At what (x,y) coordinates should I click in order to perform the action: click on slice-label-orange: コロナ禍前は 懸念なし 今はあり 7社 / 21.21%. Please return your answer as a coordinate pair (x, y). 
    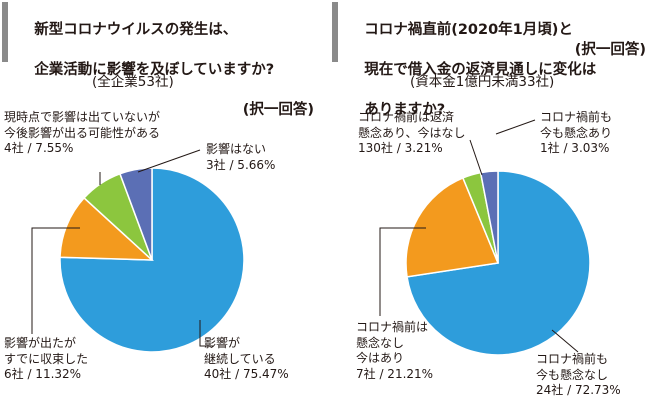
    Looking at the image, I should click on (394, 351).